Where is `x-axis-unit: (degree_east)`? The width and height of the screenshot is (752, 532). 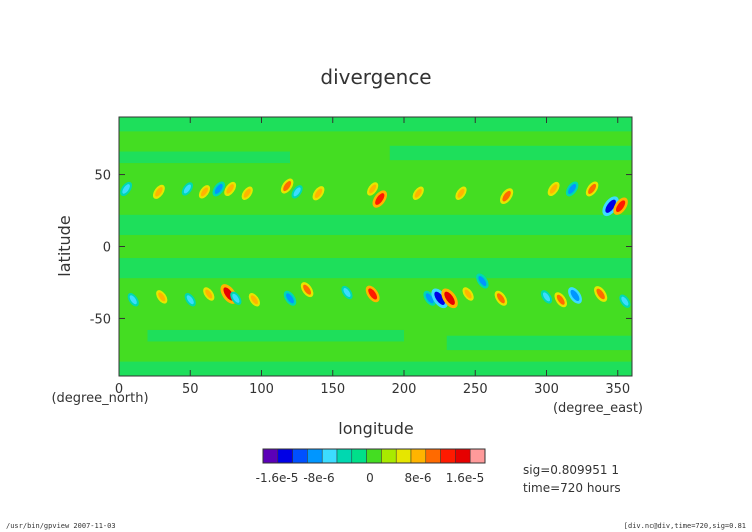 x-axis-unit: (degree_east) is located at coordinates (598, 408).